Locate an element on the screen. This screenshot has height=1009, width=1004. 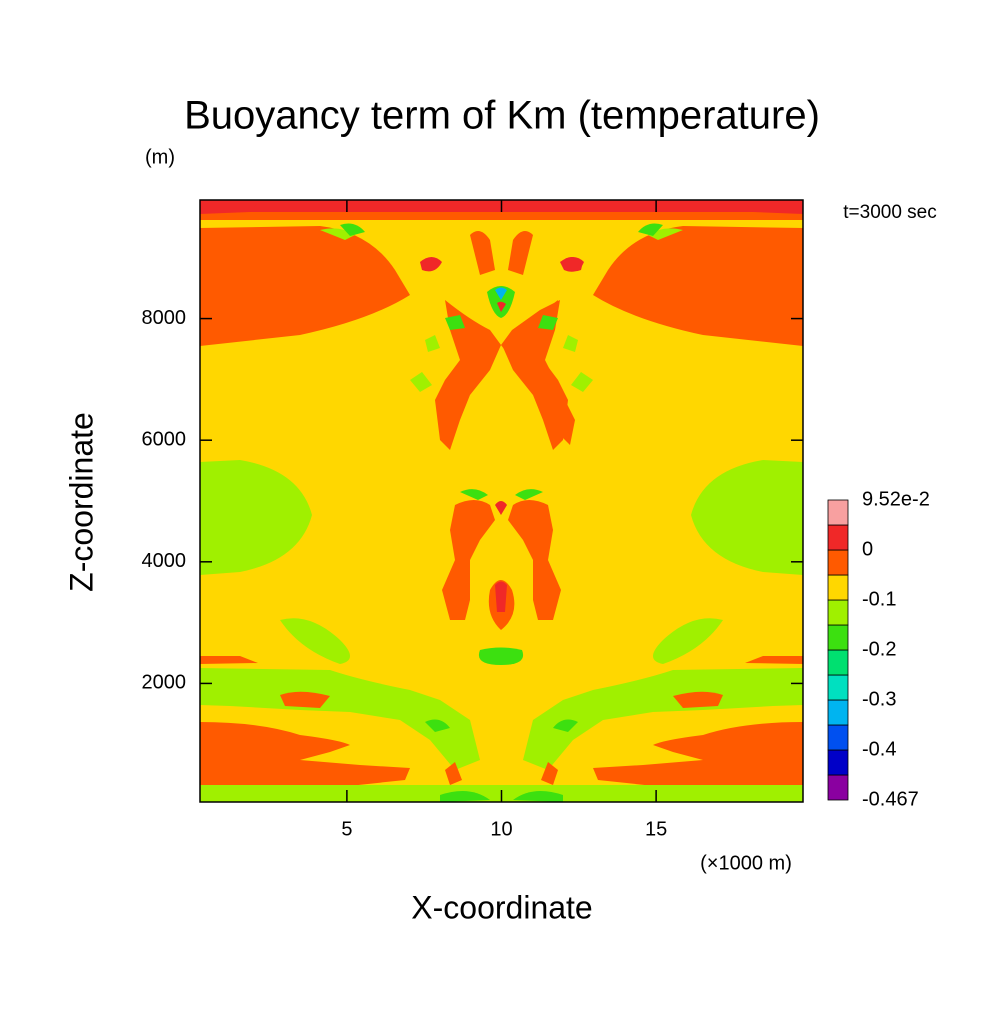
colorbar-label: -0.3 is located at coordinates (879, 699).